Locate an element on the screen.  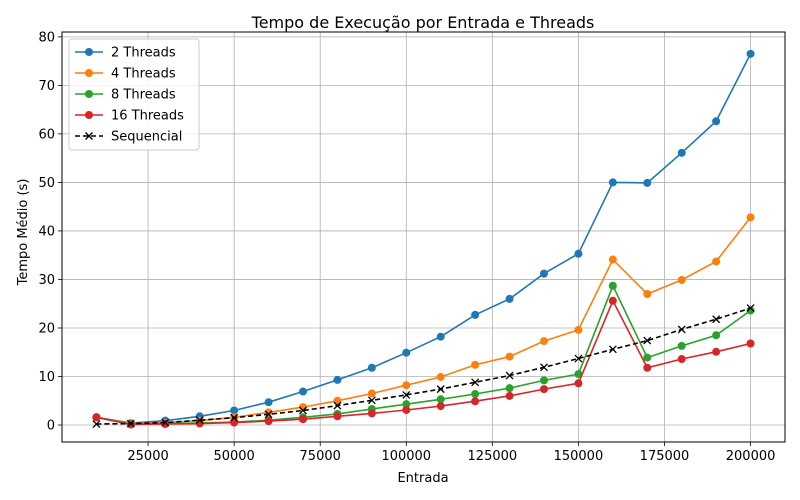
x-tick-label: 25000 is located at coordinates (147, 456).